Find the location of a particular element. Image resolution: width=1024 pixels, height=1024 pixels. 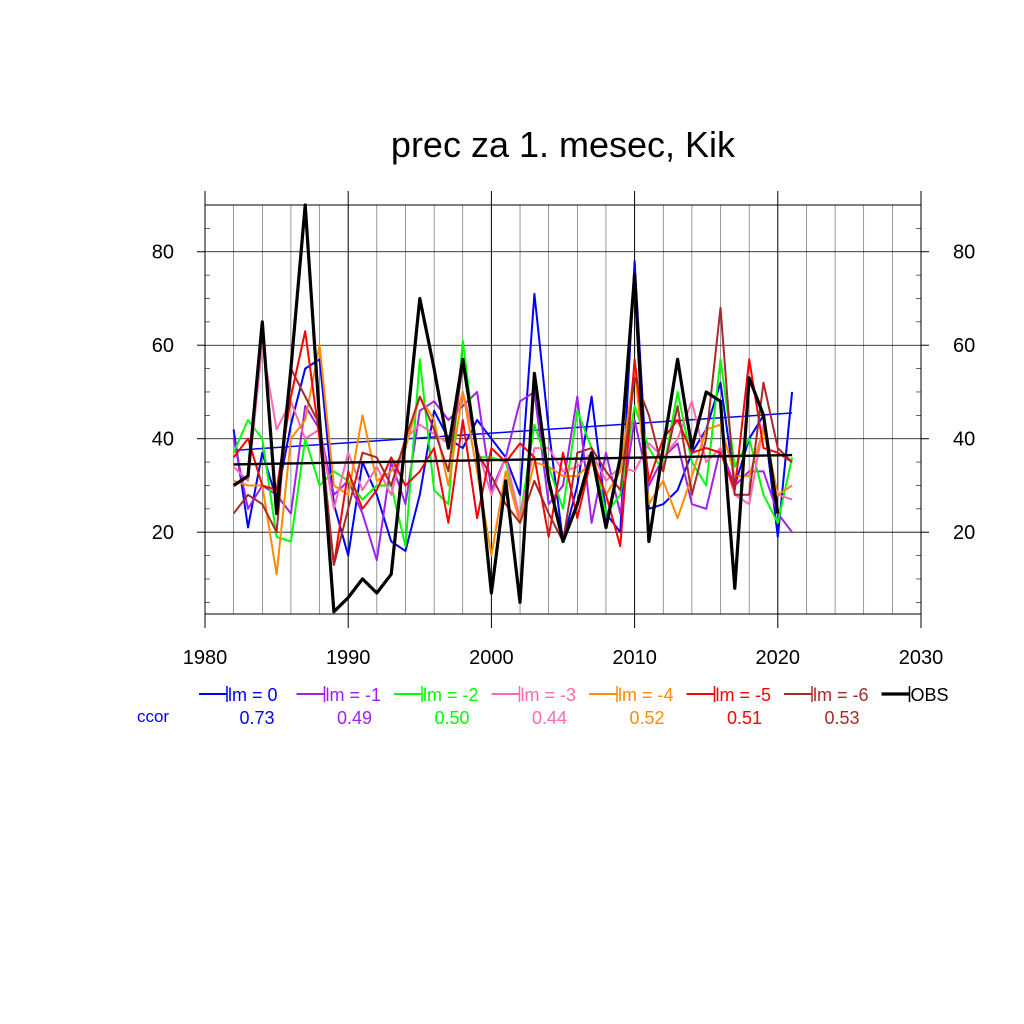

ccor-value: 0.44 is located at coordinates (549, 718).